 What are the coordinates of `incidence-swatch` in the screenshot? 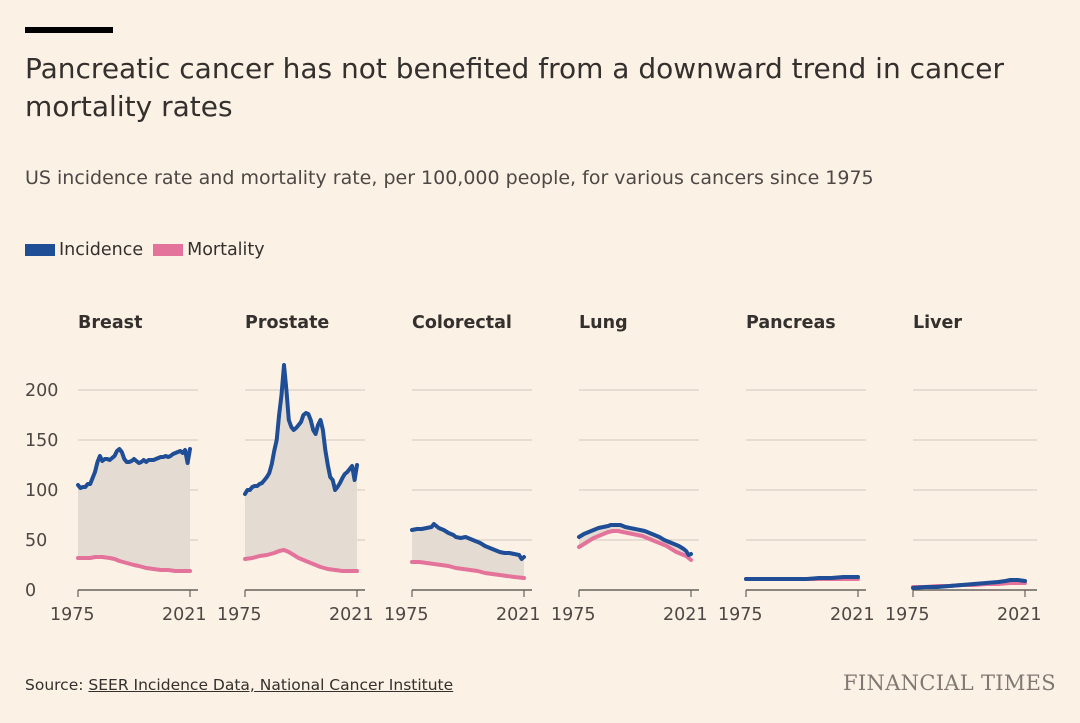 It's located at (40, 250).